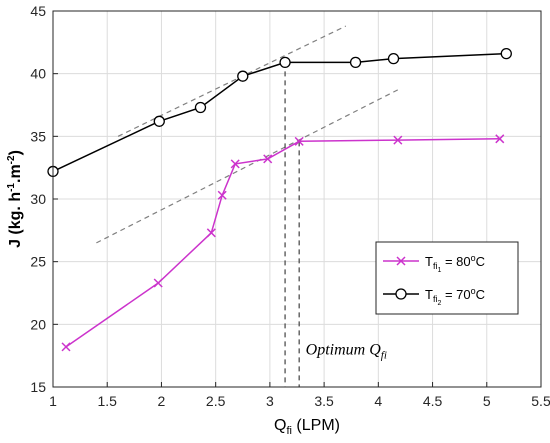 This screenshot has width=550, height=443. Describe the element at coordinates (378, 401) in the screenshot. I see `x-tick-label: 4` at that location.